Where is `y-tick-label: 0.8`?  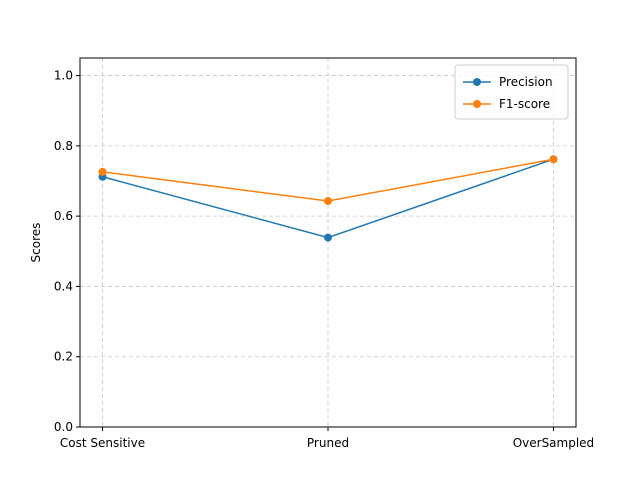
y-tick-label: 0.8 is located at coordinates (63, 146).